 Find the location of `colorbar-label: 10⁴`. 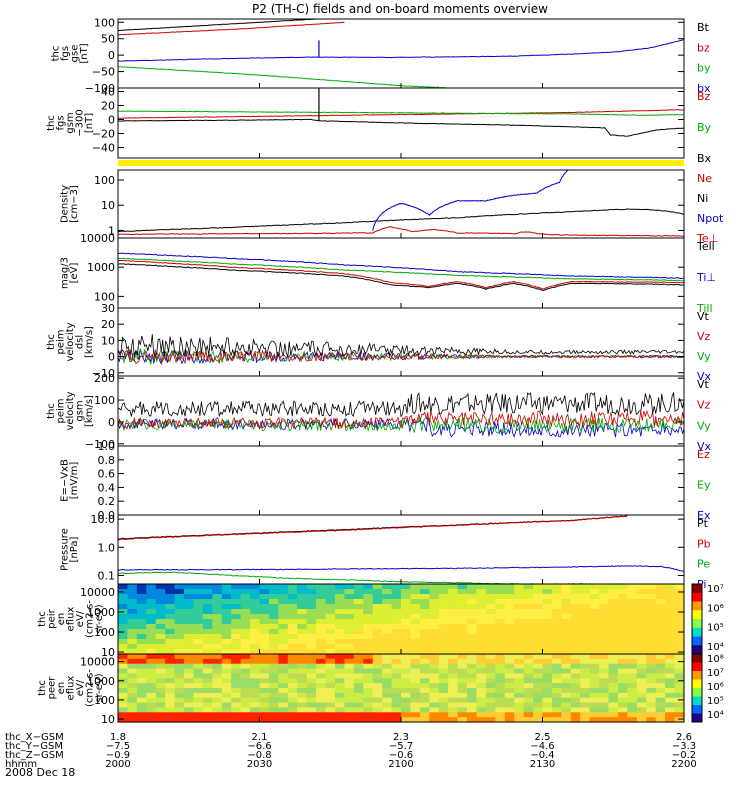

colorbar-label: 10⁴ is located at coordinates (715, 647).